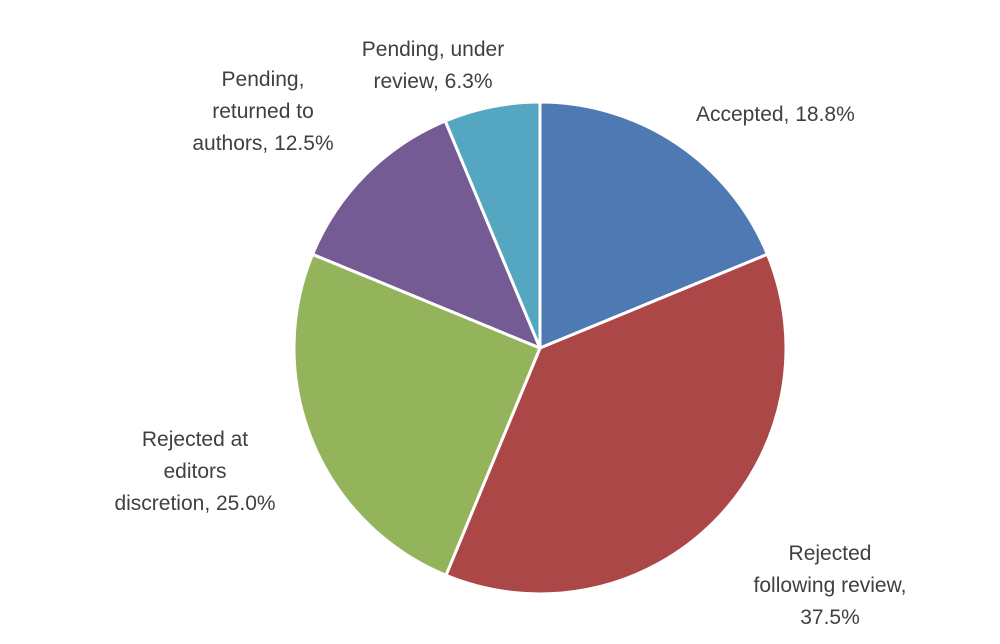 The height and width of the screenshot is (644, 1000). I want to click on label-rejected-editors-discretion-line-2: editors, so click(195, 471).